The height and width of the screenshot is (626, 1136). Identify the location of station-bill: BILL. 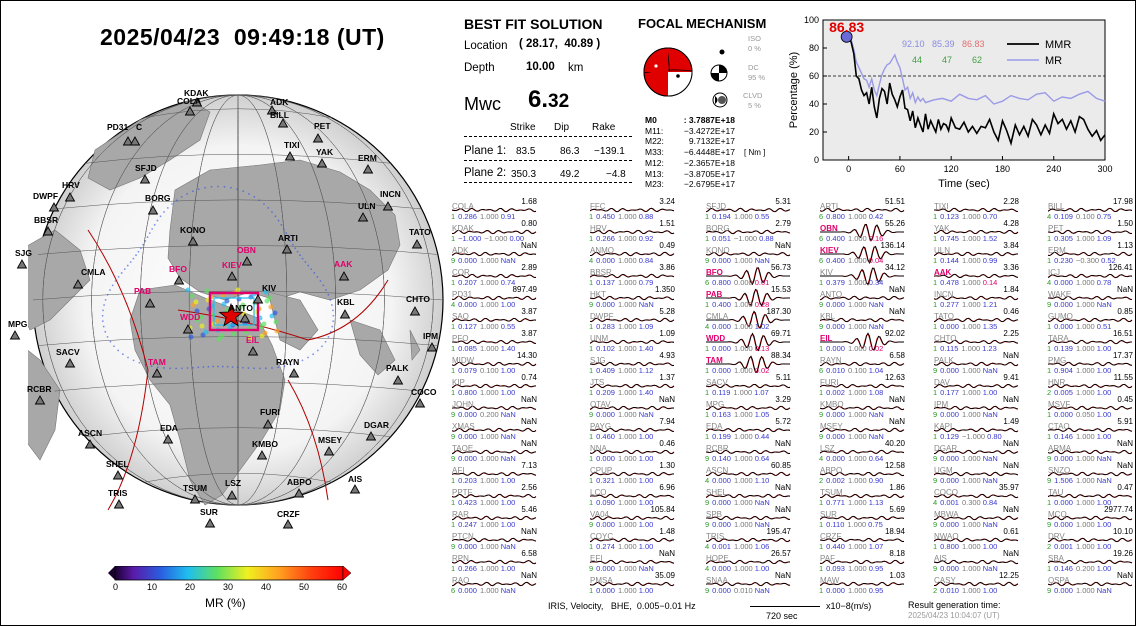
(279, 119).